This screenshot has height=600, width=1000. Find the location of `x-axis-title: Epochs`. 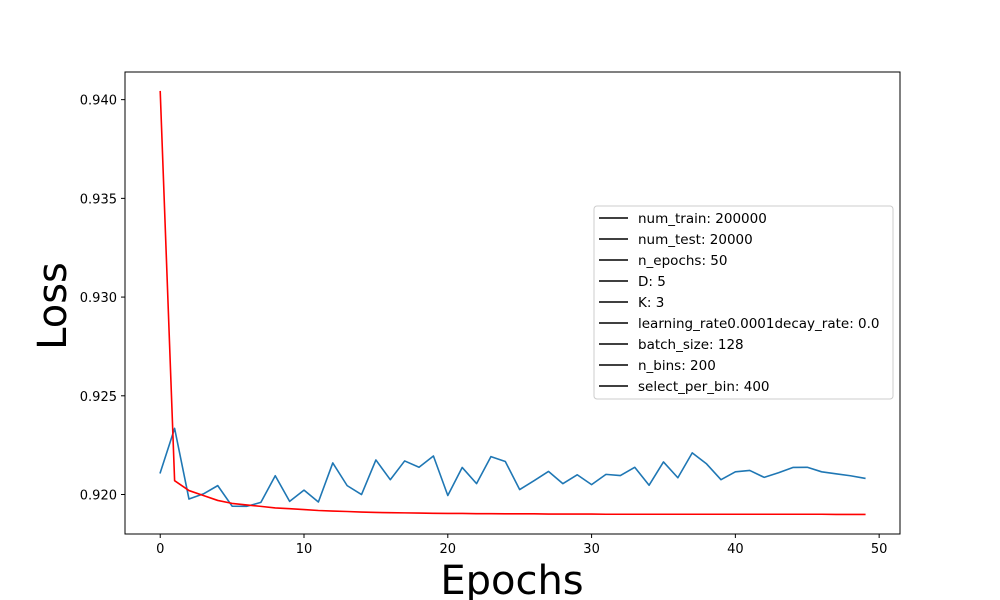

x-axis-title: Epochs is located at coordinates (511, 579).